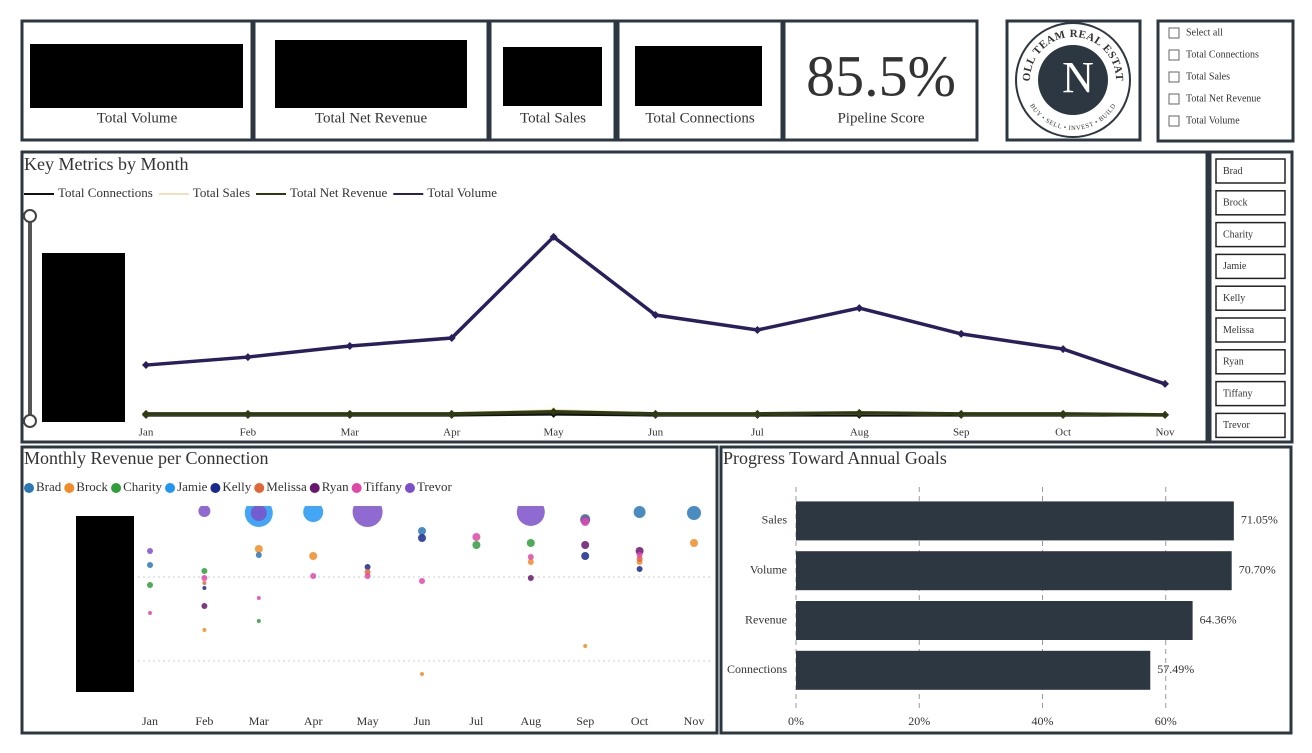 Image resolution: width=1312 pixels, height=753 pixels. What do you see at coordinates (1234, 298) in the screenshot?
I see `agent-label: Kelly` at bounding box center [1234, 298].